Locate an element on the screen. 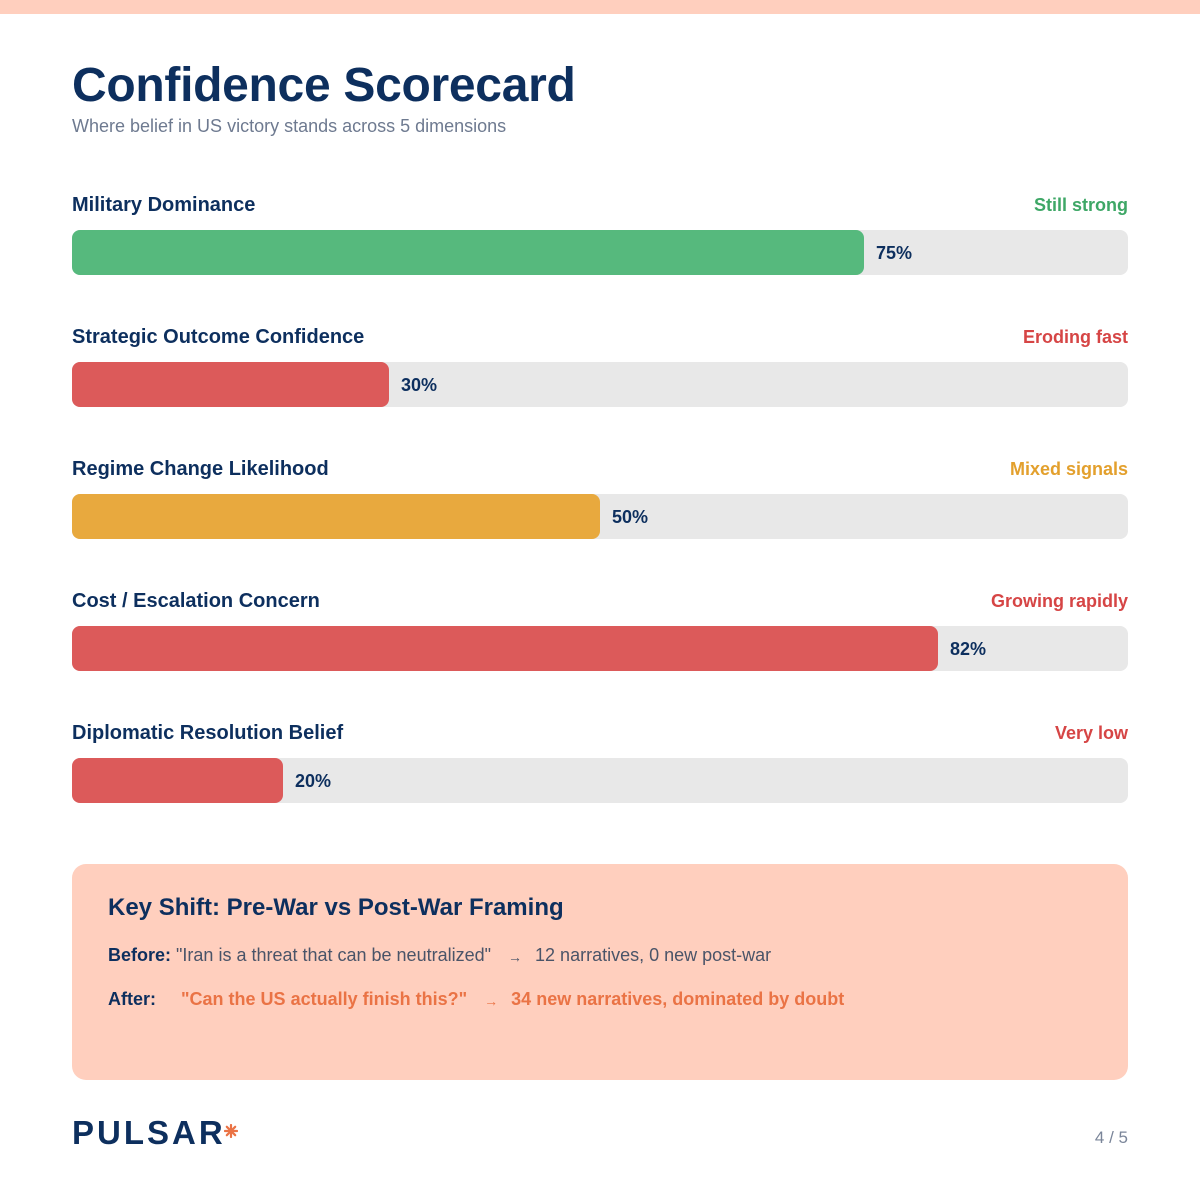 This screenshot has height=1200, width=1200. page-title: Confidence Scorecard is located at coordinates (324, 85).